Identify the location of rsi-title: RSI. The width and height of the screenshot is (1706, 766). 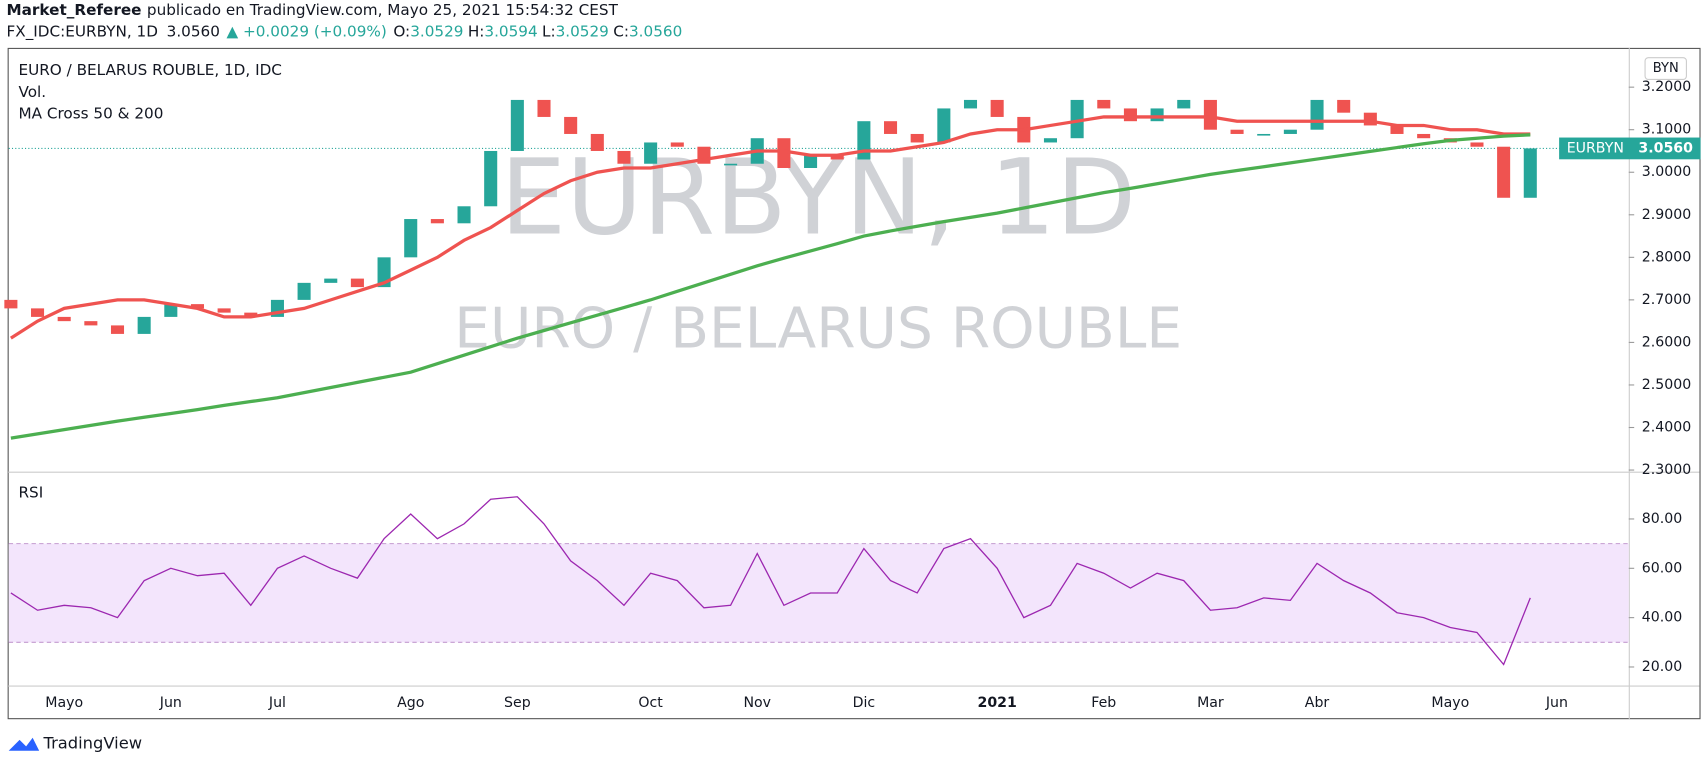
(30, 492).